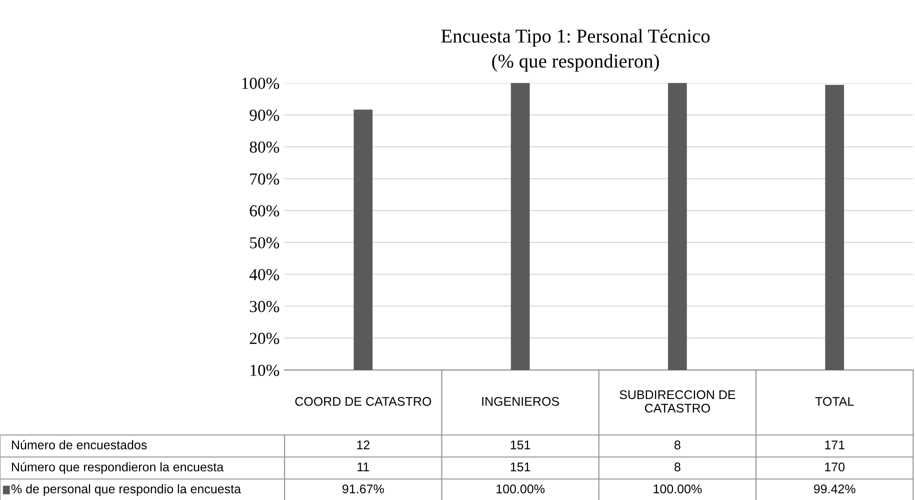  What do you see at coordinates (575, 37) in the screenshot?
I see `chart-title: Encuesta Tipo 1: Personal Técnico` at bounding box center [575, 37].